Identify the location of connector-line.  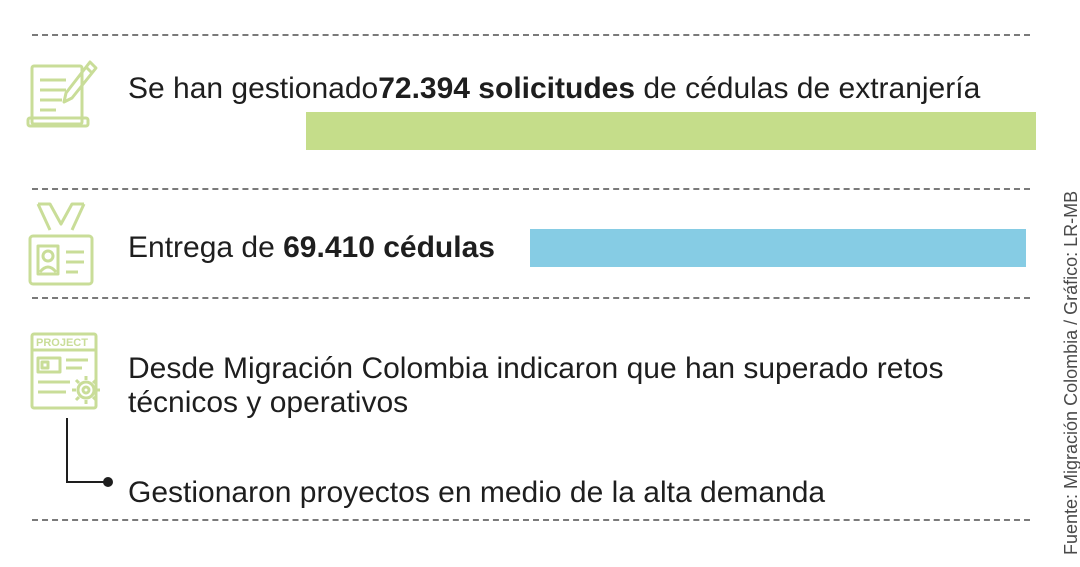
(89, 452).